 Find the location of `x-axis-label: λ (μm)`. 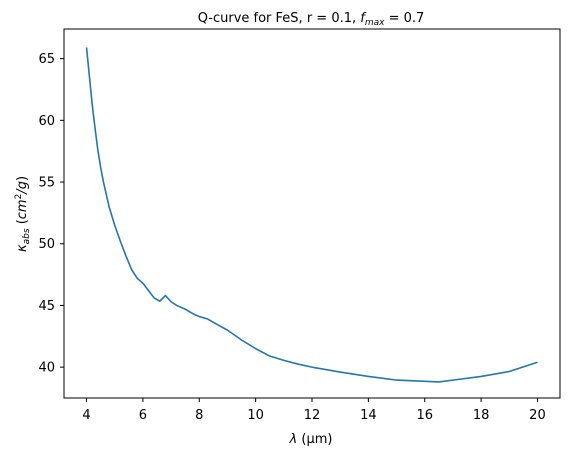

x-axis-label: λ (μm) is located at coordinates (311, 439).